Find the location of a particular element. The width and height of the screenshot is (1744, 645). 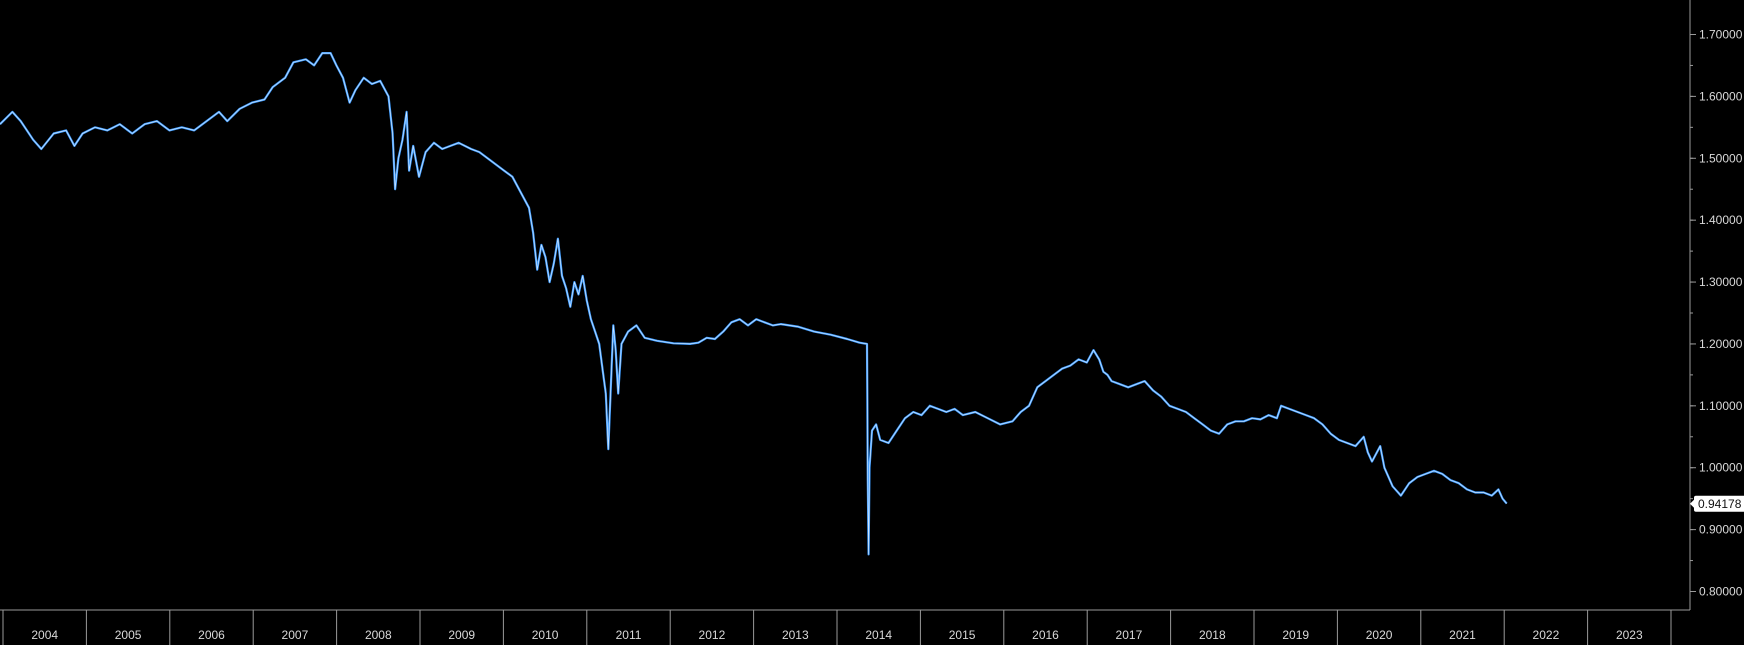

y-tick-label: 1.30000 is located at coordinates (1721, 282).